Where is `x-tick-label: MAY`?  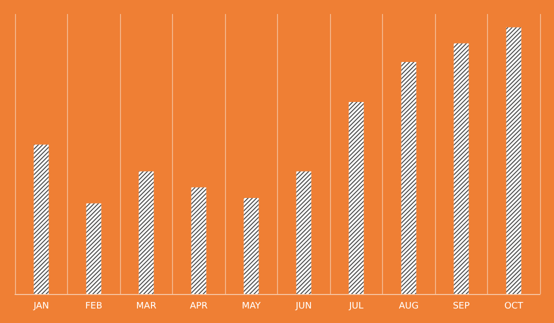 x-tick-label: MAY is located at coordinates (252, 307).